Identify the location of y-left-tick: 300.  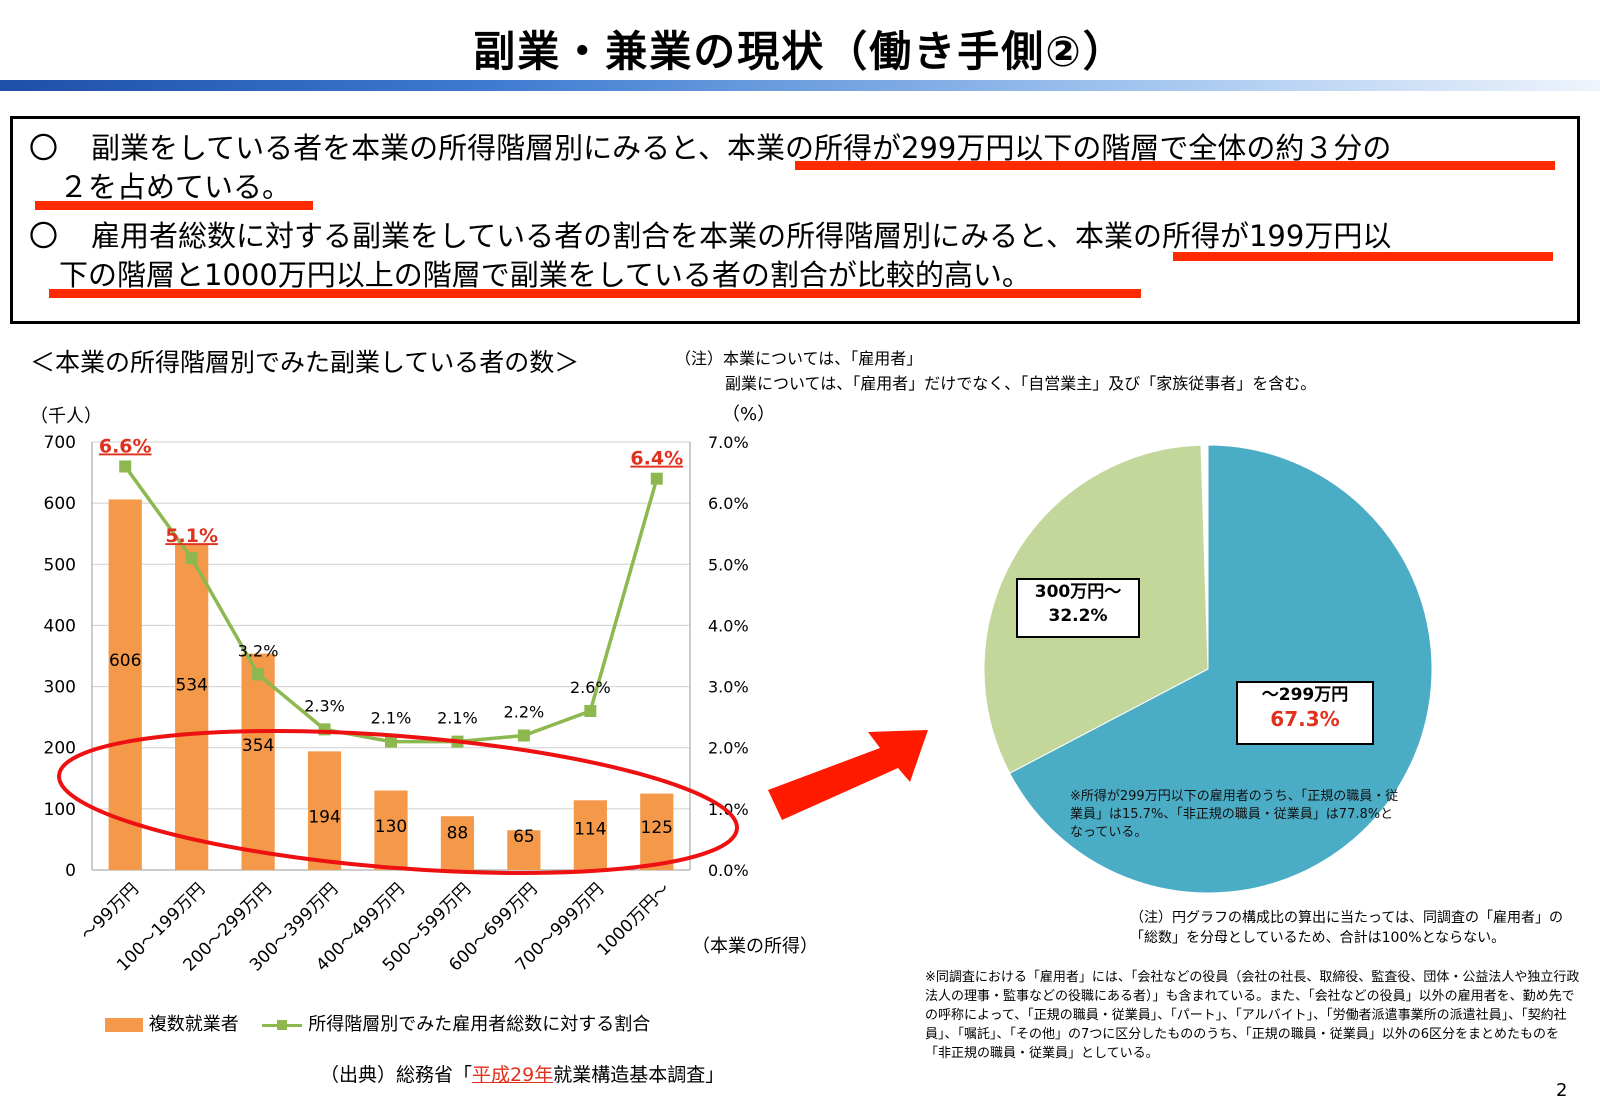
(60, 688).